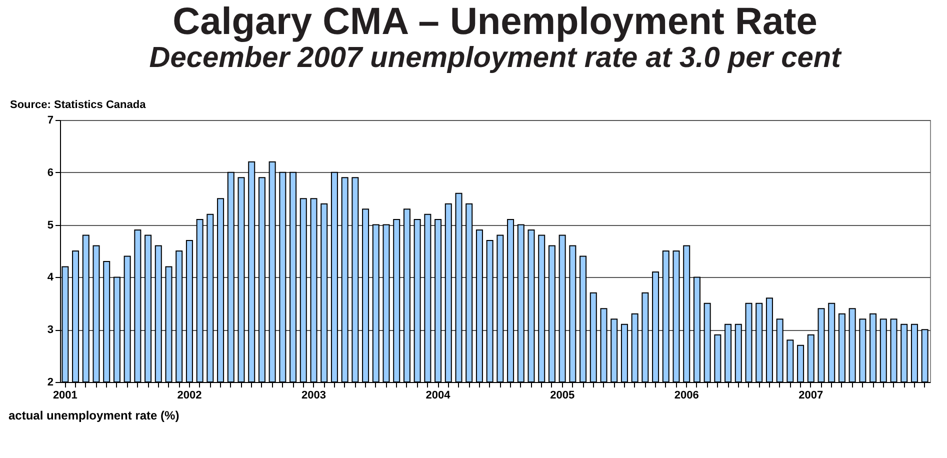 The width and height of the screenshot is (947, 458). I want to click on y-tick-label: 2, so click(50, 382).